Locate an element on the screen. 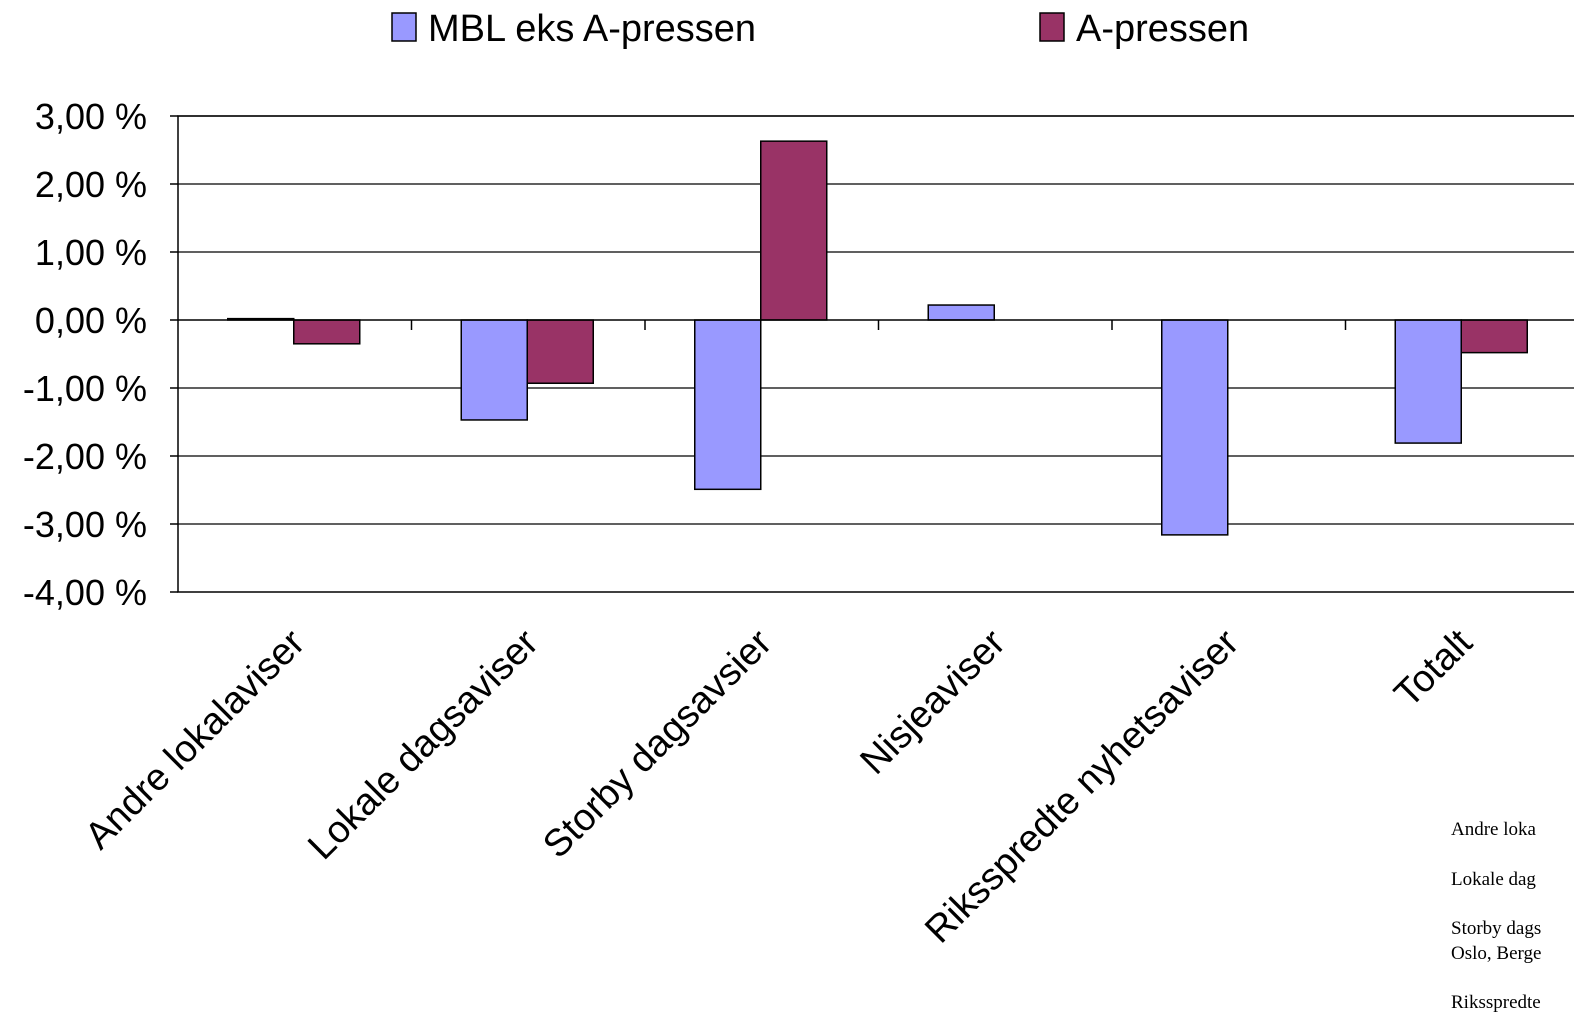  y-tick-label: -3,00 % is located at coordinates (85, 524).